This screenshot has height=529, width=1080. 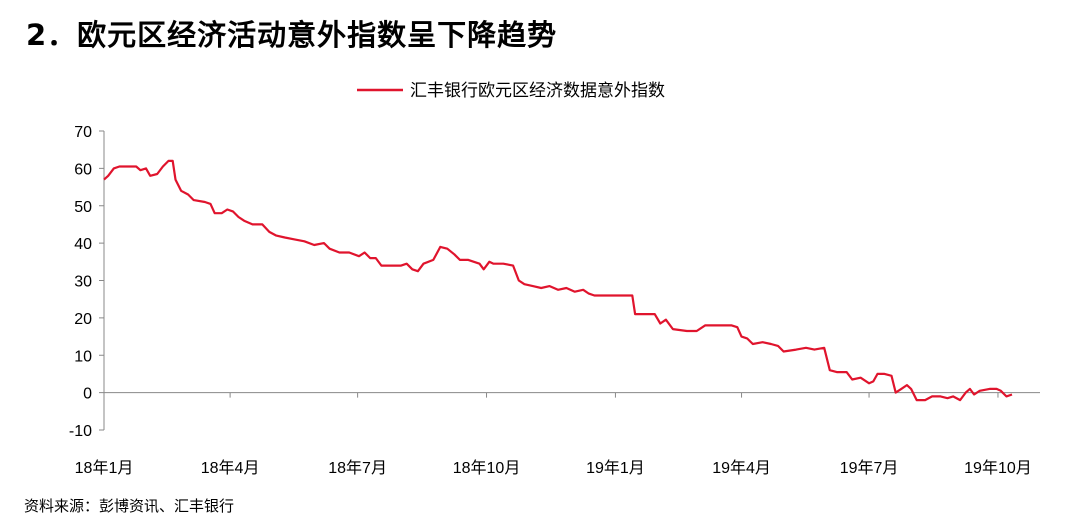 What do you see at coordinates (83, 244) in the screenshot?
I see `y-tick-label: 40` at bounding box center [83, 244].